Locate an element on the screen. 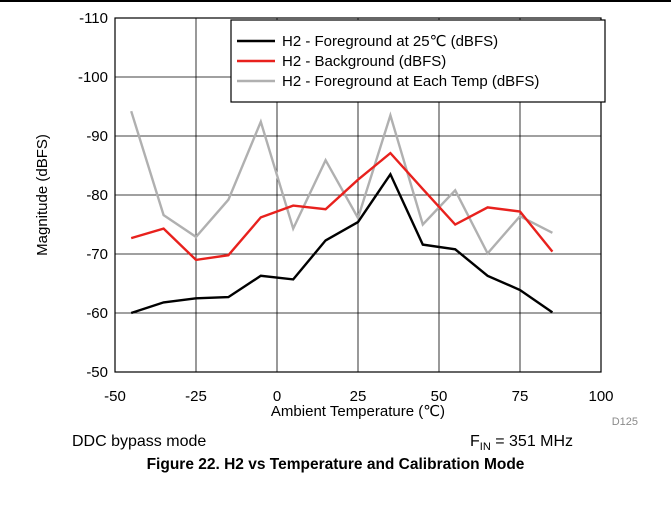 The height and width of the screenshot is (506, 671). freq-symbol: F is located at coordinates (475, 441).